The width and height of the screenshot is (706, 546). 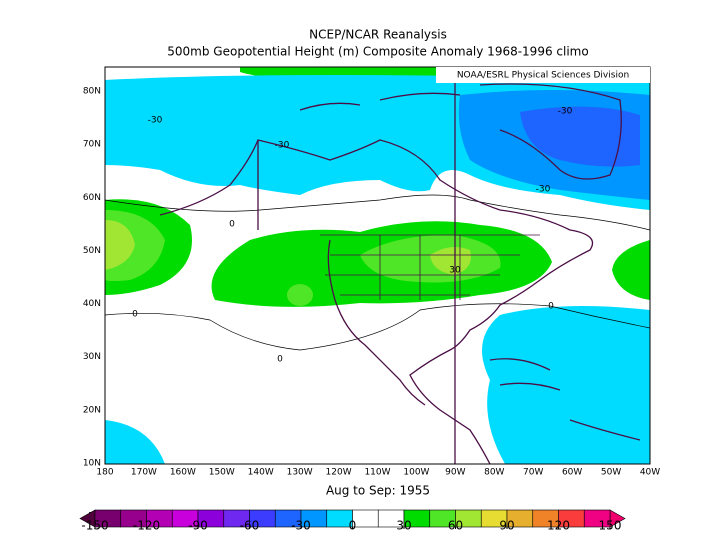 What do you see at coordinates (610, 526) in the screenshot?
I see `colorbar-tick-label: 150` at bounding box center [610, 526].